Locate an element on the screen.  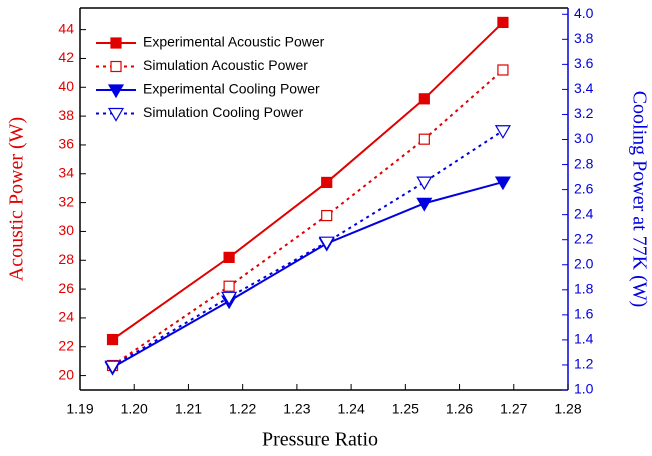
x-tick-label: 1.27 is located at coordinates (513, 409).